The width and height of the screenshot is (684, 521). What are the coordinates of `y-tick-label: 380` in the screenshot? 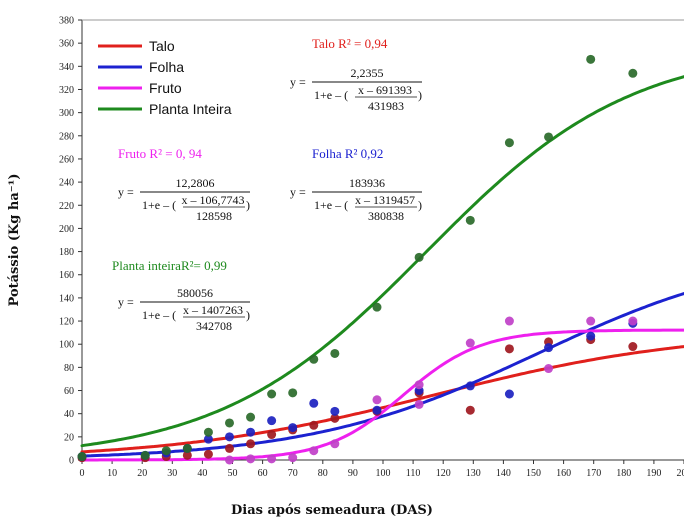 It's located at (66, 21).